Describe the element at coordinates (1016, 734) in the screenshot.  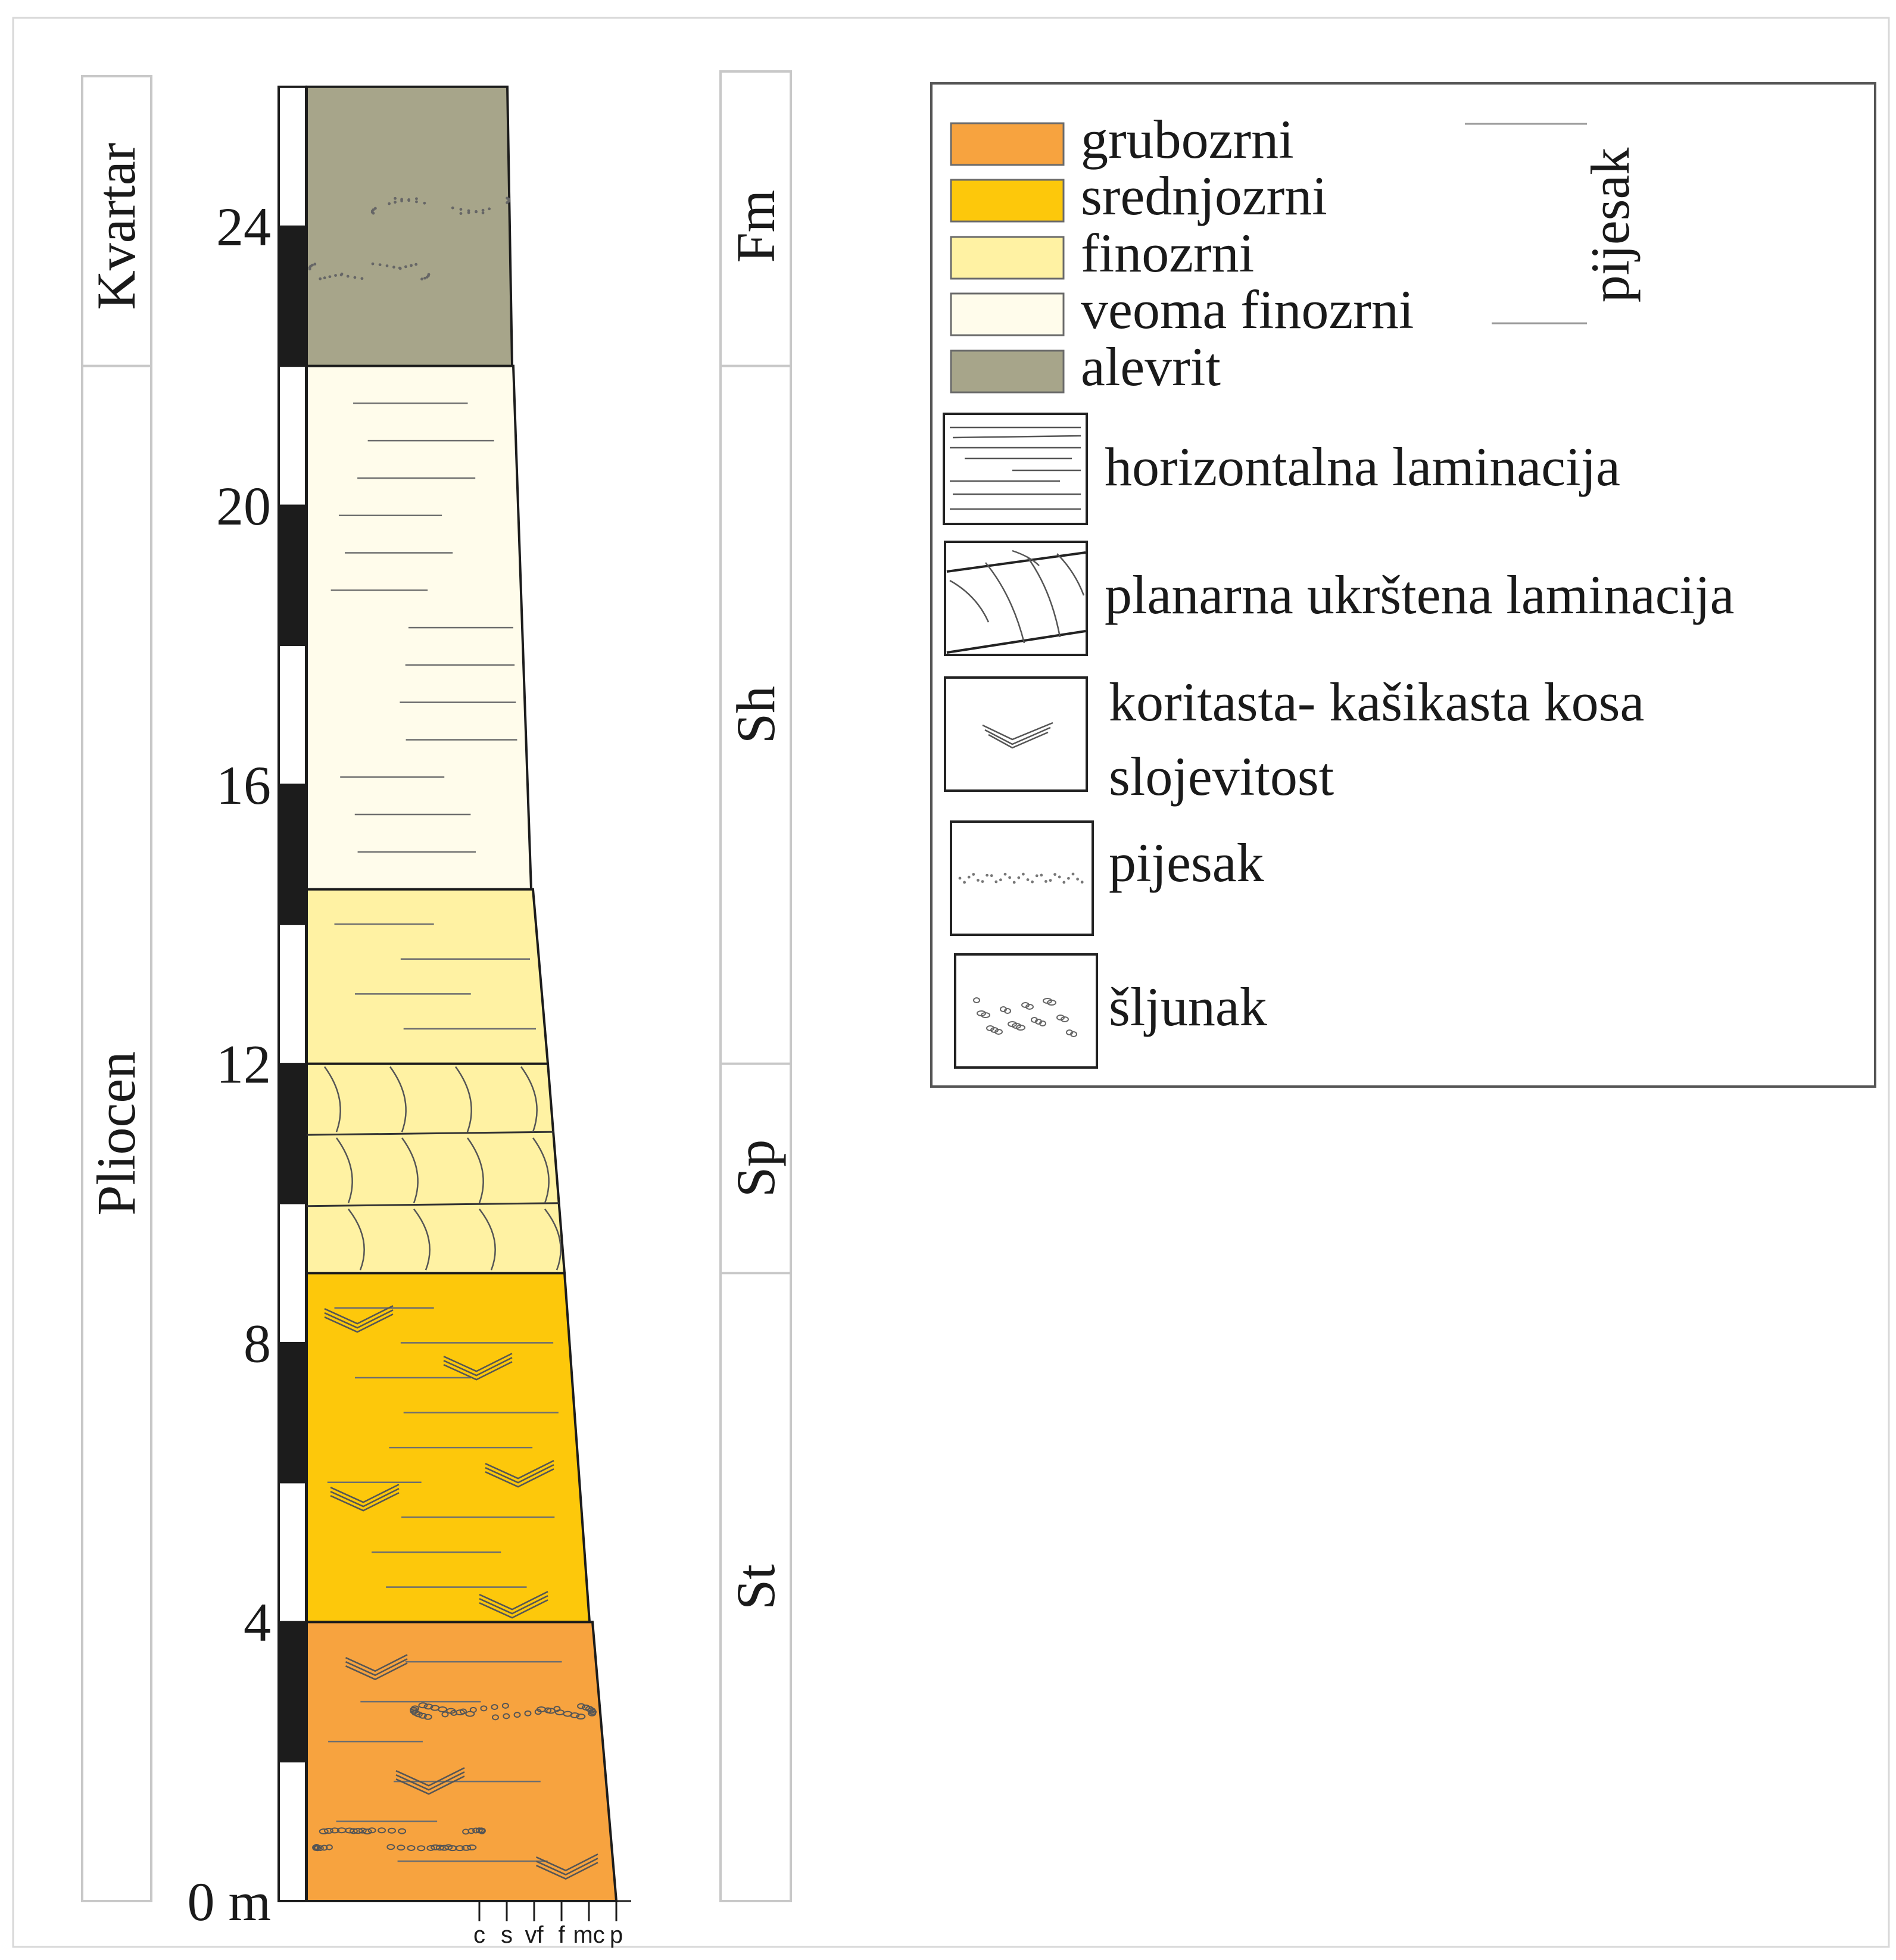
I see `trough-cross-bedding-icon` at that location.